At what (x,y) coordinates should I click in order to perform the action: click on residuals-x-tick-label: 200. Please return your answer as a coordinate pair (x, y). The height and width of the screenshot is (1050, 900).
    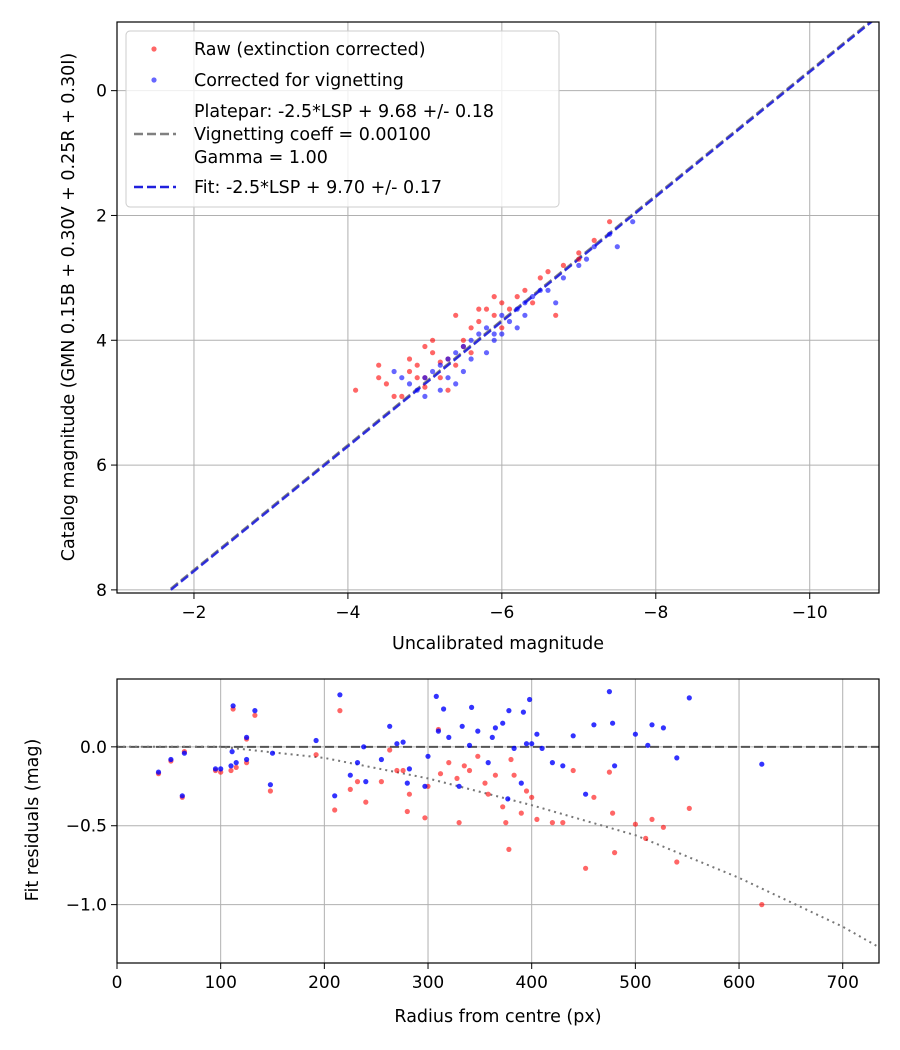
    Looking at the image, I should click on (324, 983).